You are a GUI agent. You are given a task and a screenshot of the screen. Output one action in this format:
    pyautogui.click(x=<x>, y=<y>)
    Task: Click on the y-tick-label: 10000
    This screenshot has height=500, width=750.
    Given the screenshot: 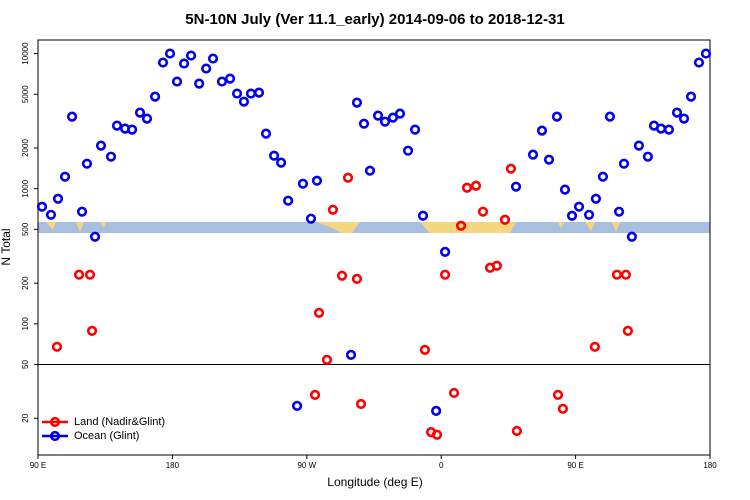 What is the action you would take?
    pyautogui.click(x=25, y=53)
    